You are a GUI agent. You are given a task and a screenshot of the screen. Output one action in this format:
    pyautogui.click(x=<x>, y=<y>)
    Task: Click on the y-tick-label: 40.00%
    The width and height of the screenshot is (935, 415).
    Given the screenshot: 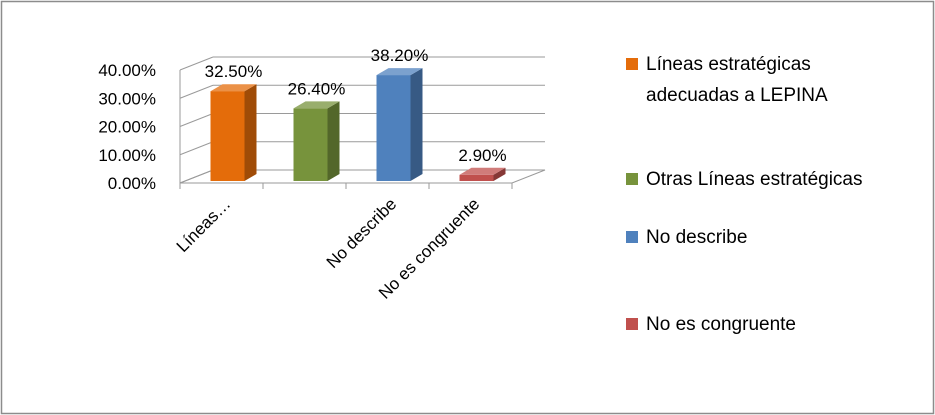 What is the action you would take?
    pyautogui.click(x=127, y=70)
    